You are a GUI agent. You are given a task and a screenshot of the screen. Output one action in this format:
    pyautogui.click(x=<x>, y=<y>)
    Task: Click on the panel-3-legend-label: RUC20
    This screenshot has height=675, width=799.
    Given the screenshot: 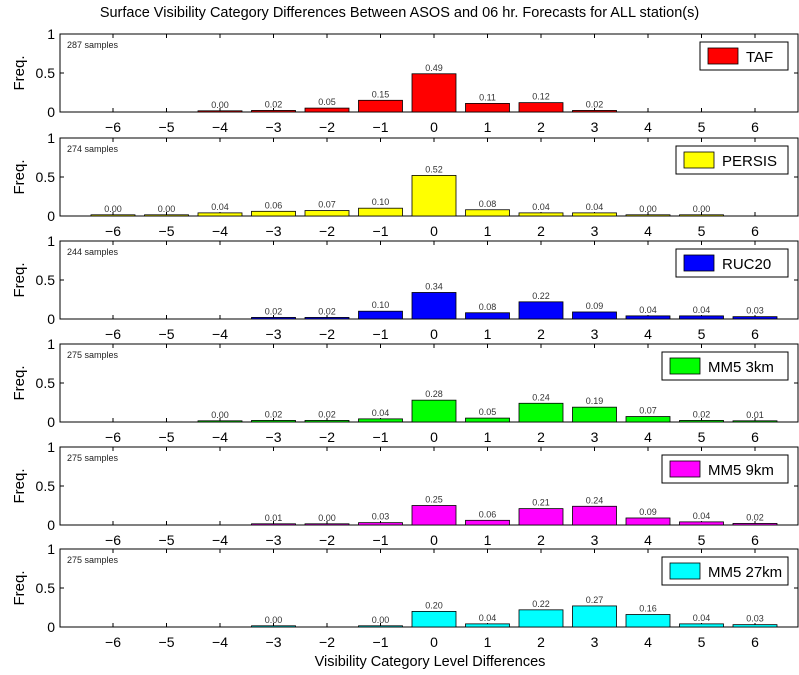 What is the action you would take?
    pyautogui.click(x=746, y=264)
    